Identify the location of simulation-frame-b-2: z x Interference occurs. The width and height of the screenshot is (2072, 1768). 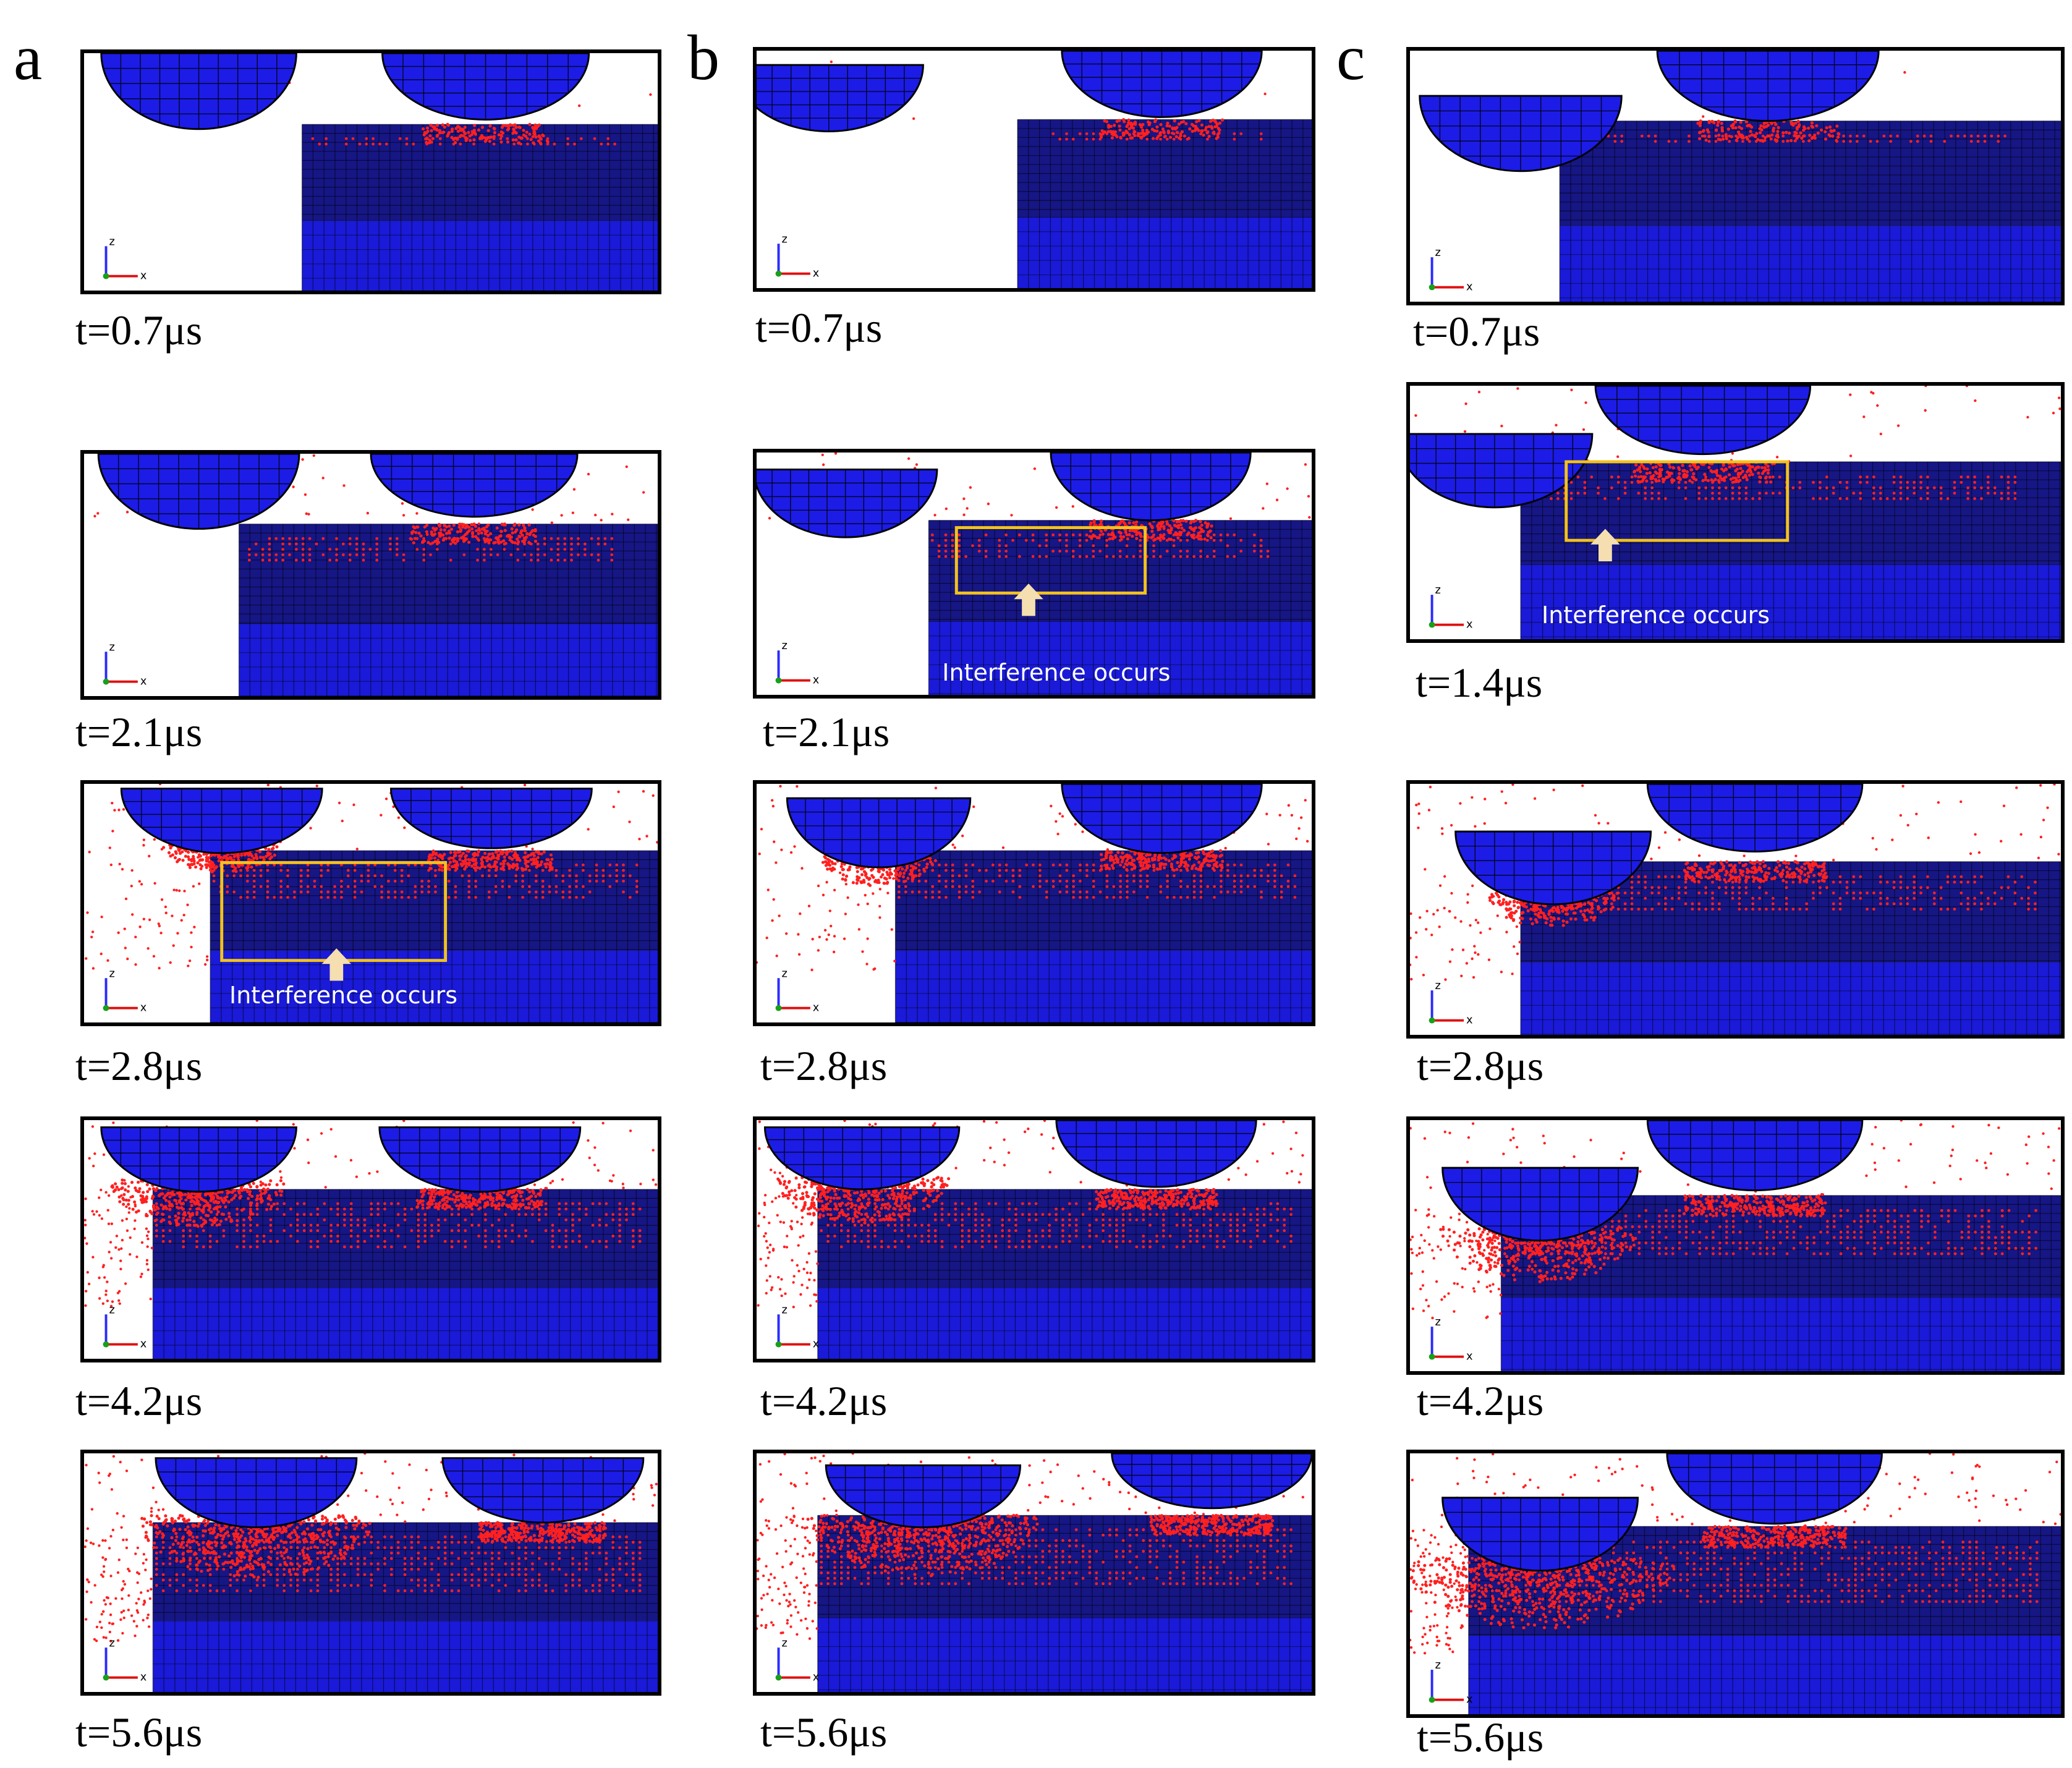
(1034, 574).